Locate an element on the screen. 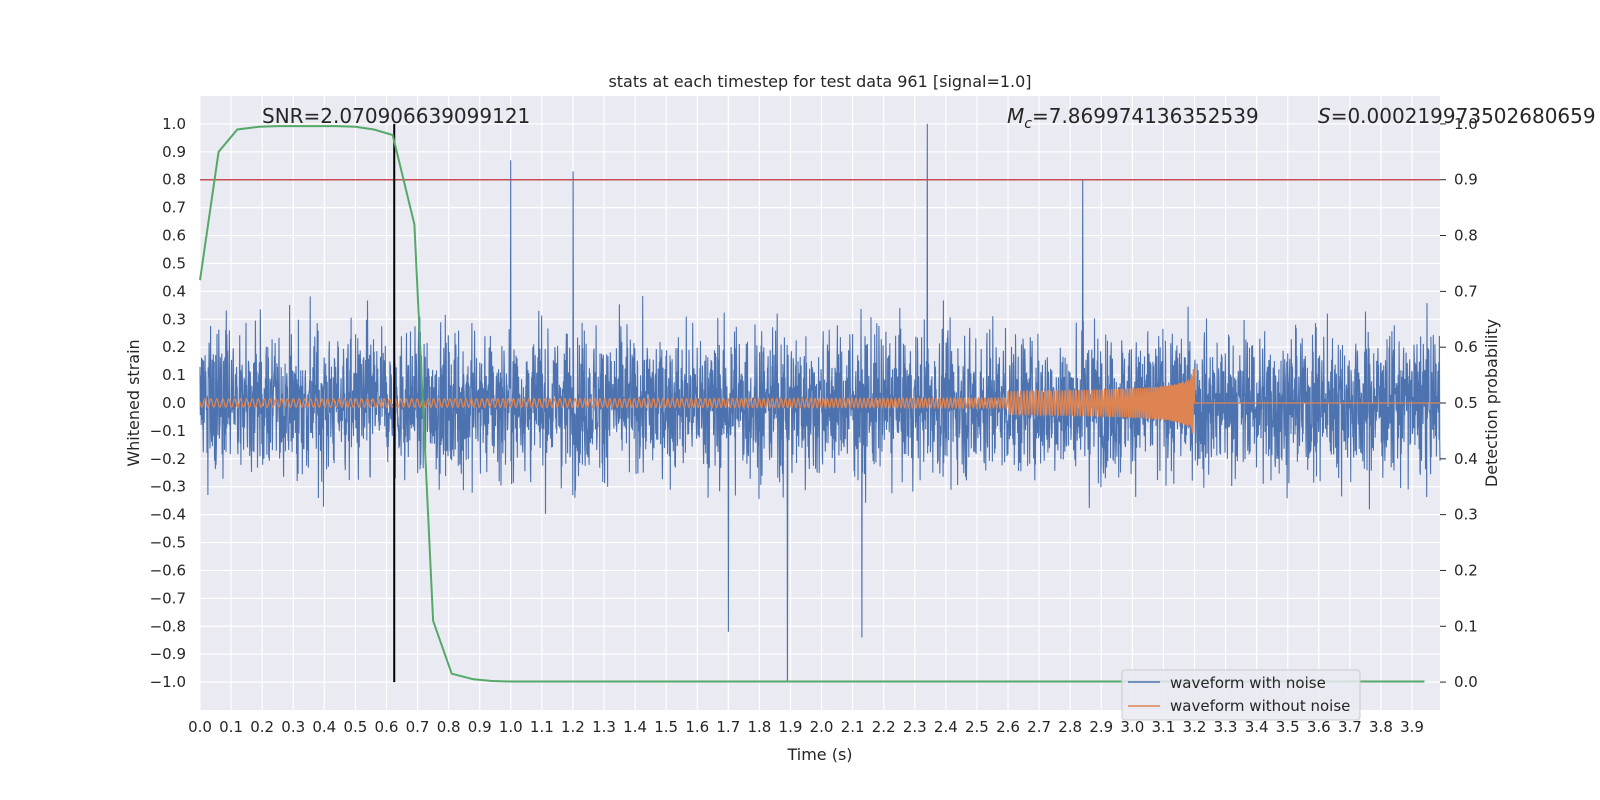  s-value: =0.000219973502680659 is located at coordinates (1463, 116).